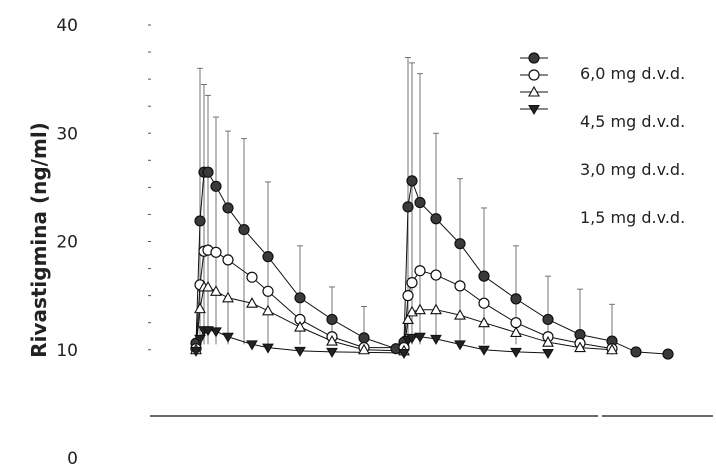  I want to click on y-tick-label: 20, so click(67, 243).